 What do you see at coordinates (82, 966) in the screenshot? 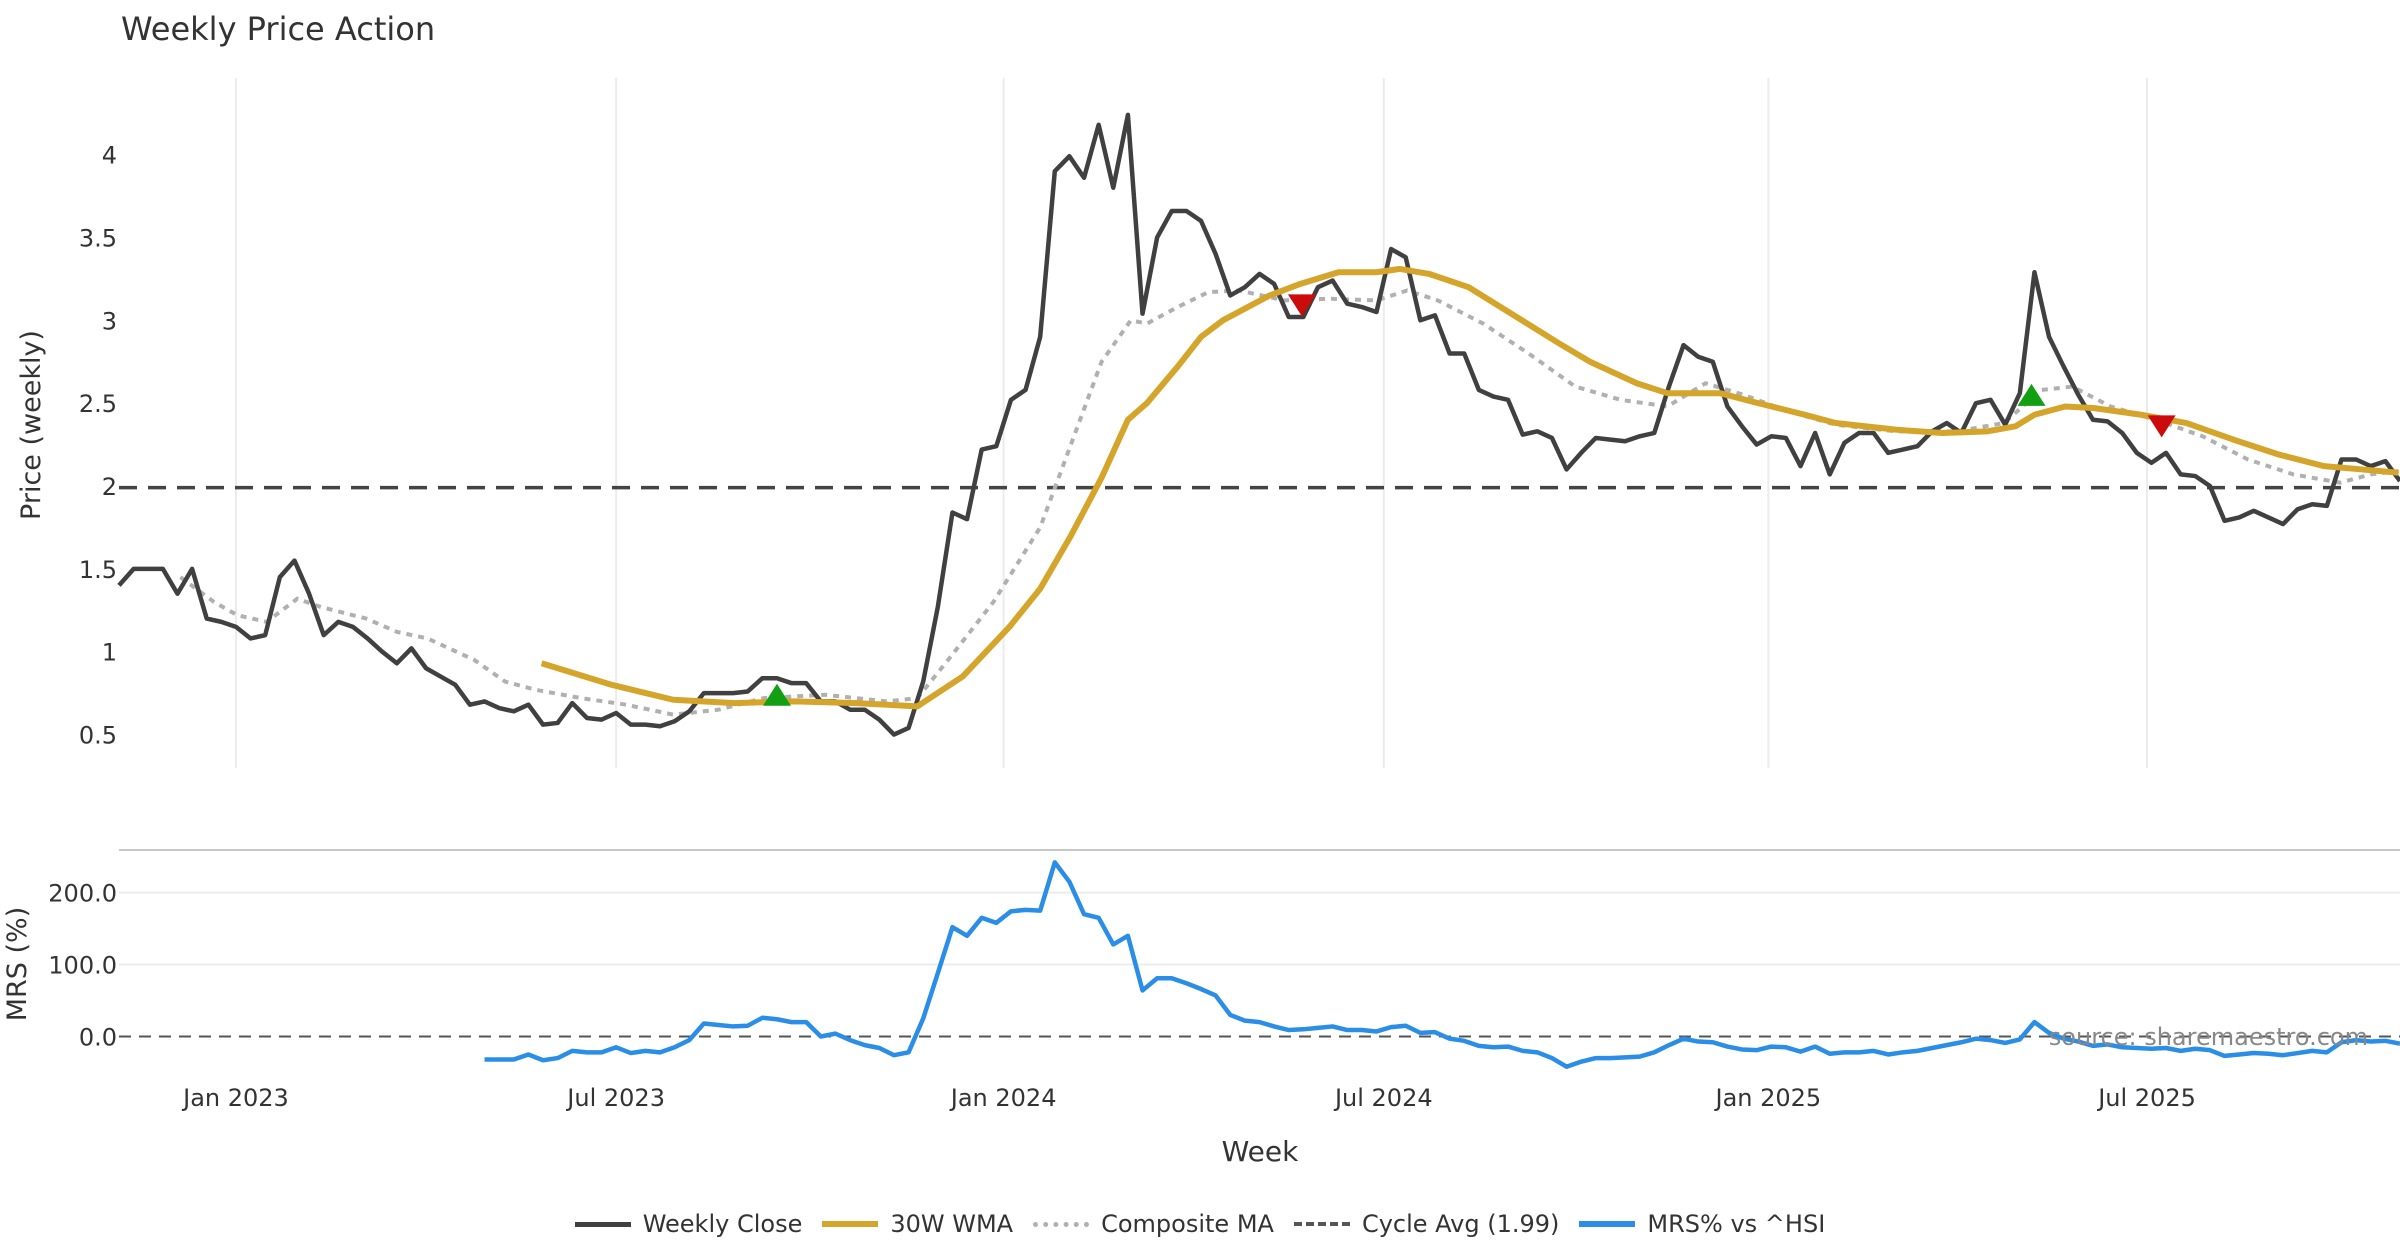
I see `mrs-y-tick-label: 100.0` at bounding box center [82, 966].